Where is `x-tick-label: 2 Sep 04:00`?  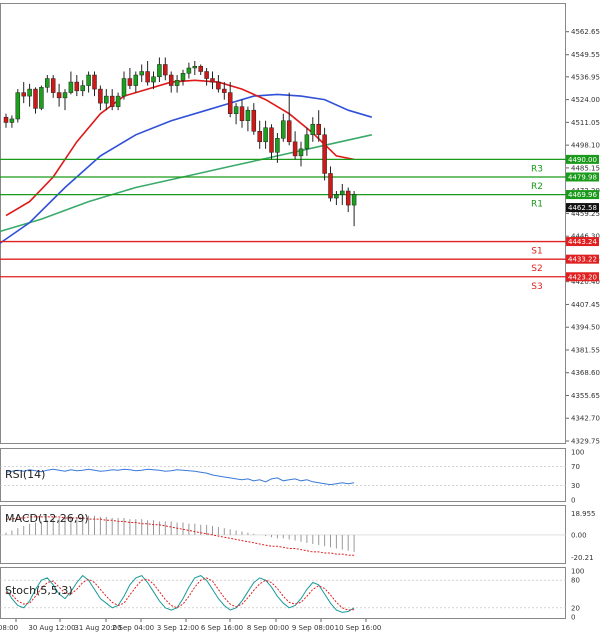
x-tick-label: 2 Sep 04:00 is located at coordinates (133, 628).